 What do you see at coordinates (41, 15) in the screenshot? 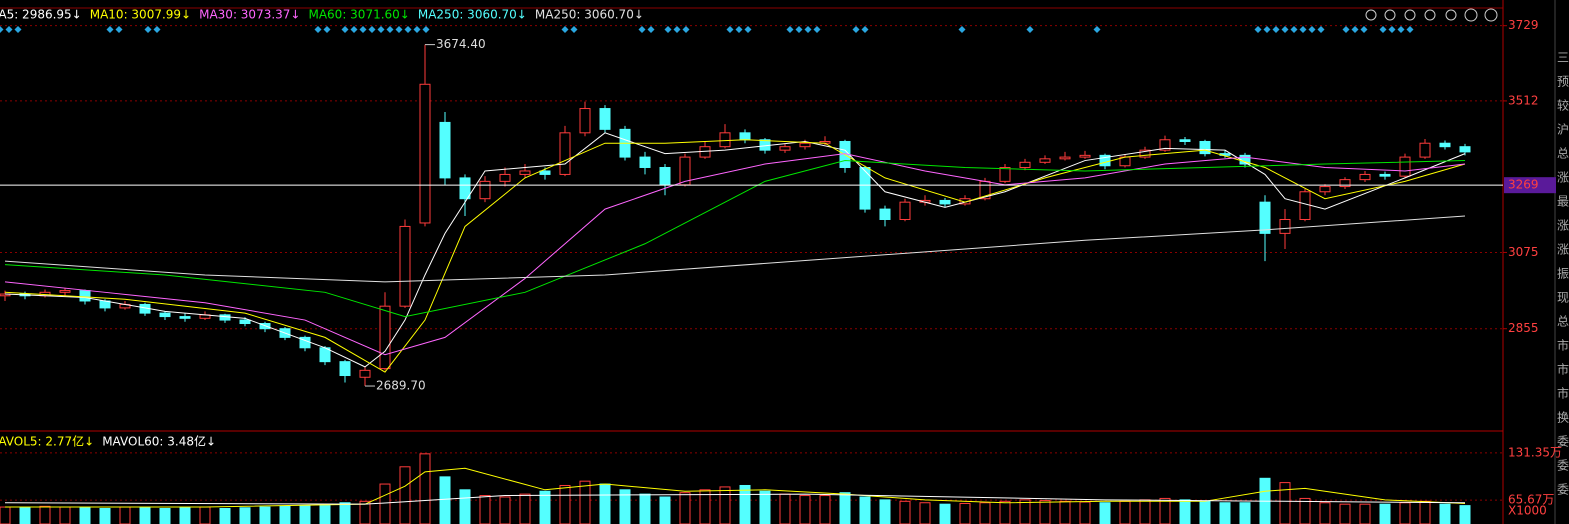
I see `legend-entry: MA5: 2986.95↓` at bounding box center [41, 15].